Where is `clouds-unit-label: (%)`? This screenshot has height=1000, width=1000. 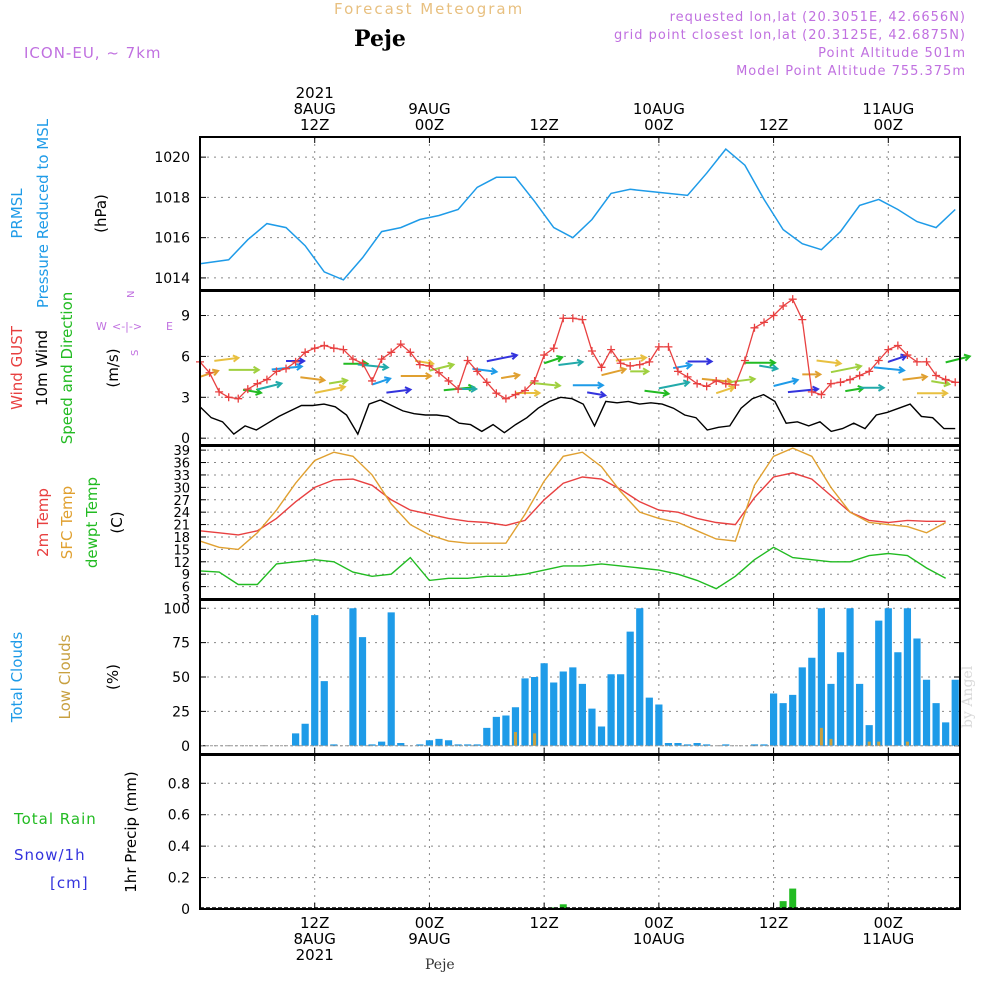
clouds-unit-label: (%) is located at coordinates (113, 677).